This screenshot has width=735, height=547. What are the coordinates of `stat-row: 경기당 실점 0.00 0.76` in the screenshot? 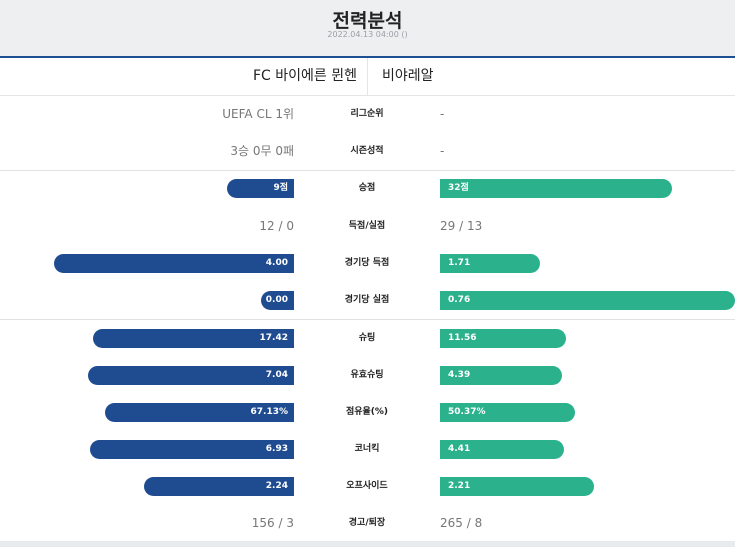 It's located at (367, 300).